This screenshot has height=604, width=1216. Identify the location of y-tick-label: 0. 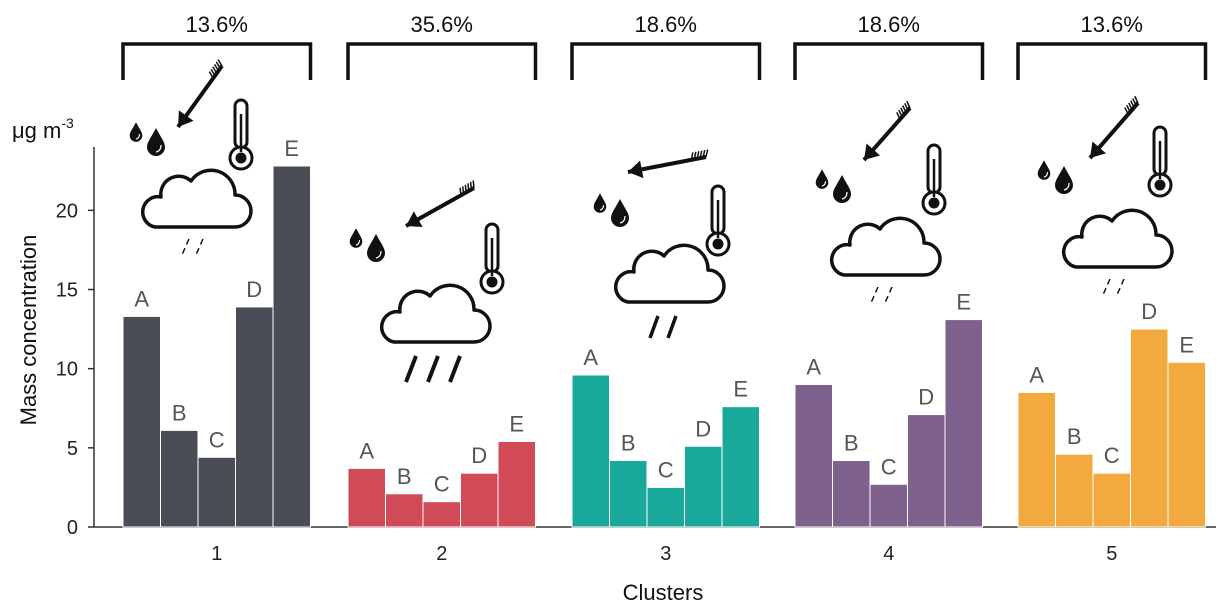
(72, 528).